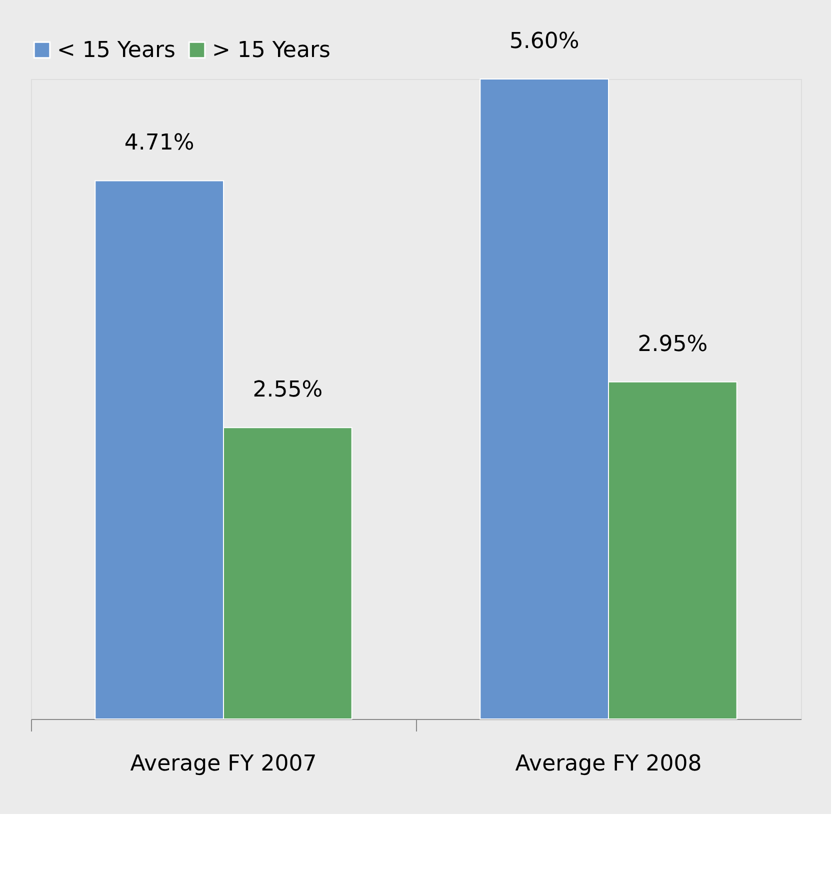  Describe the element at coordinates (116, 50) in the screenshot. I see `legend-label: < 15 Years` at that location.